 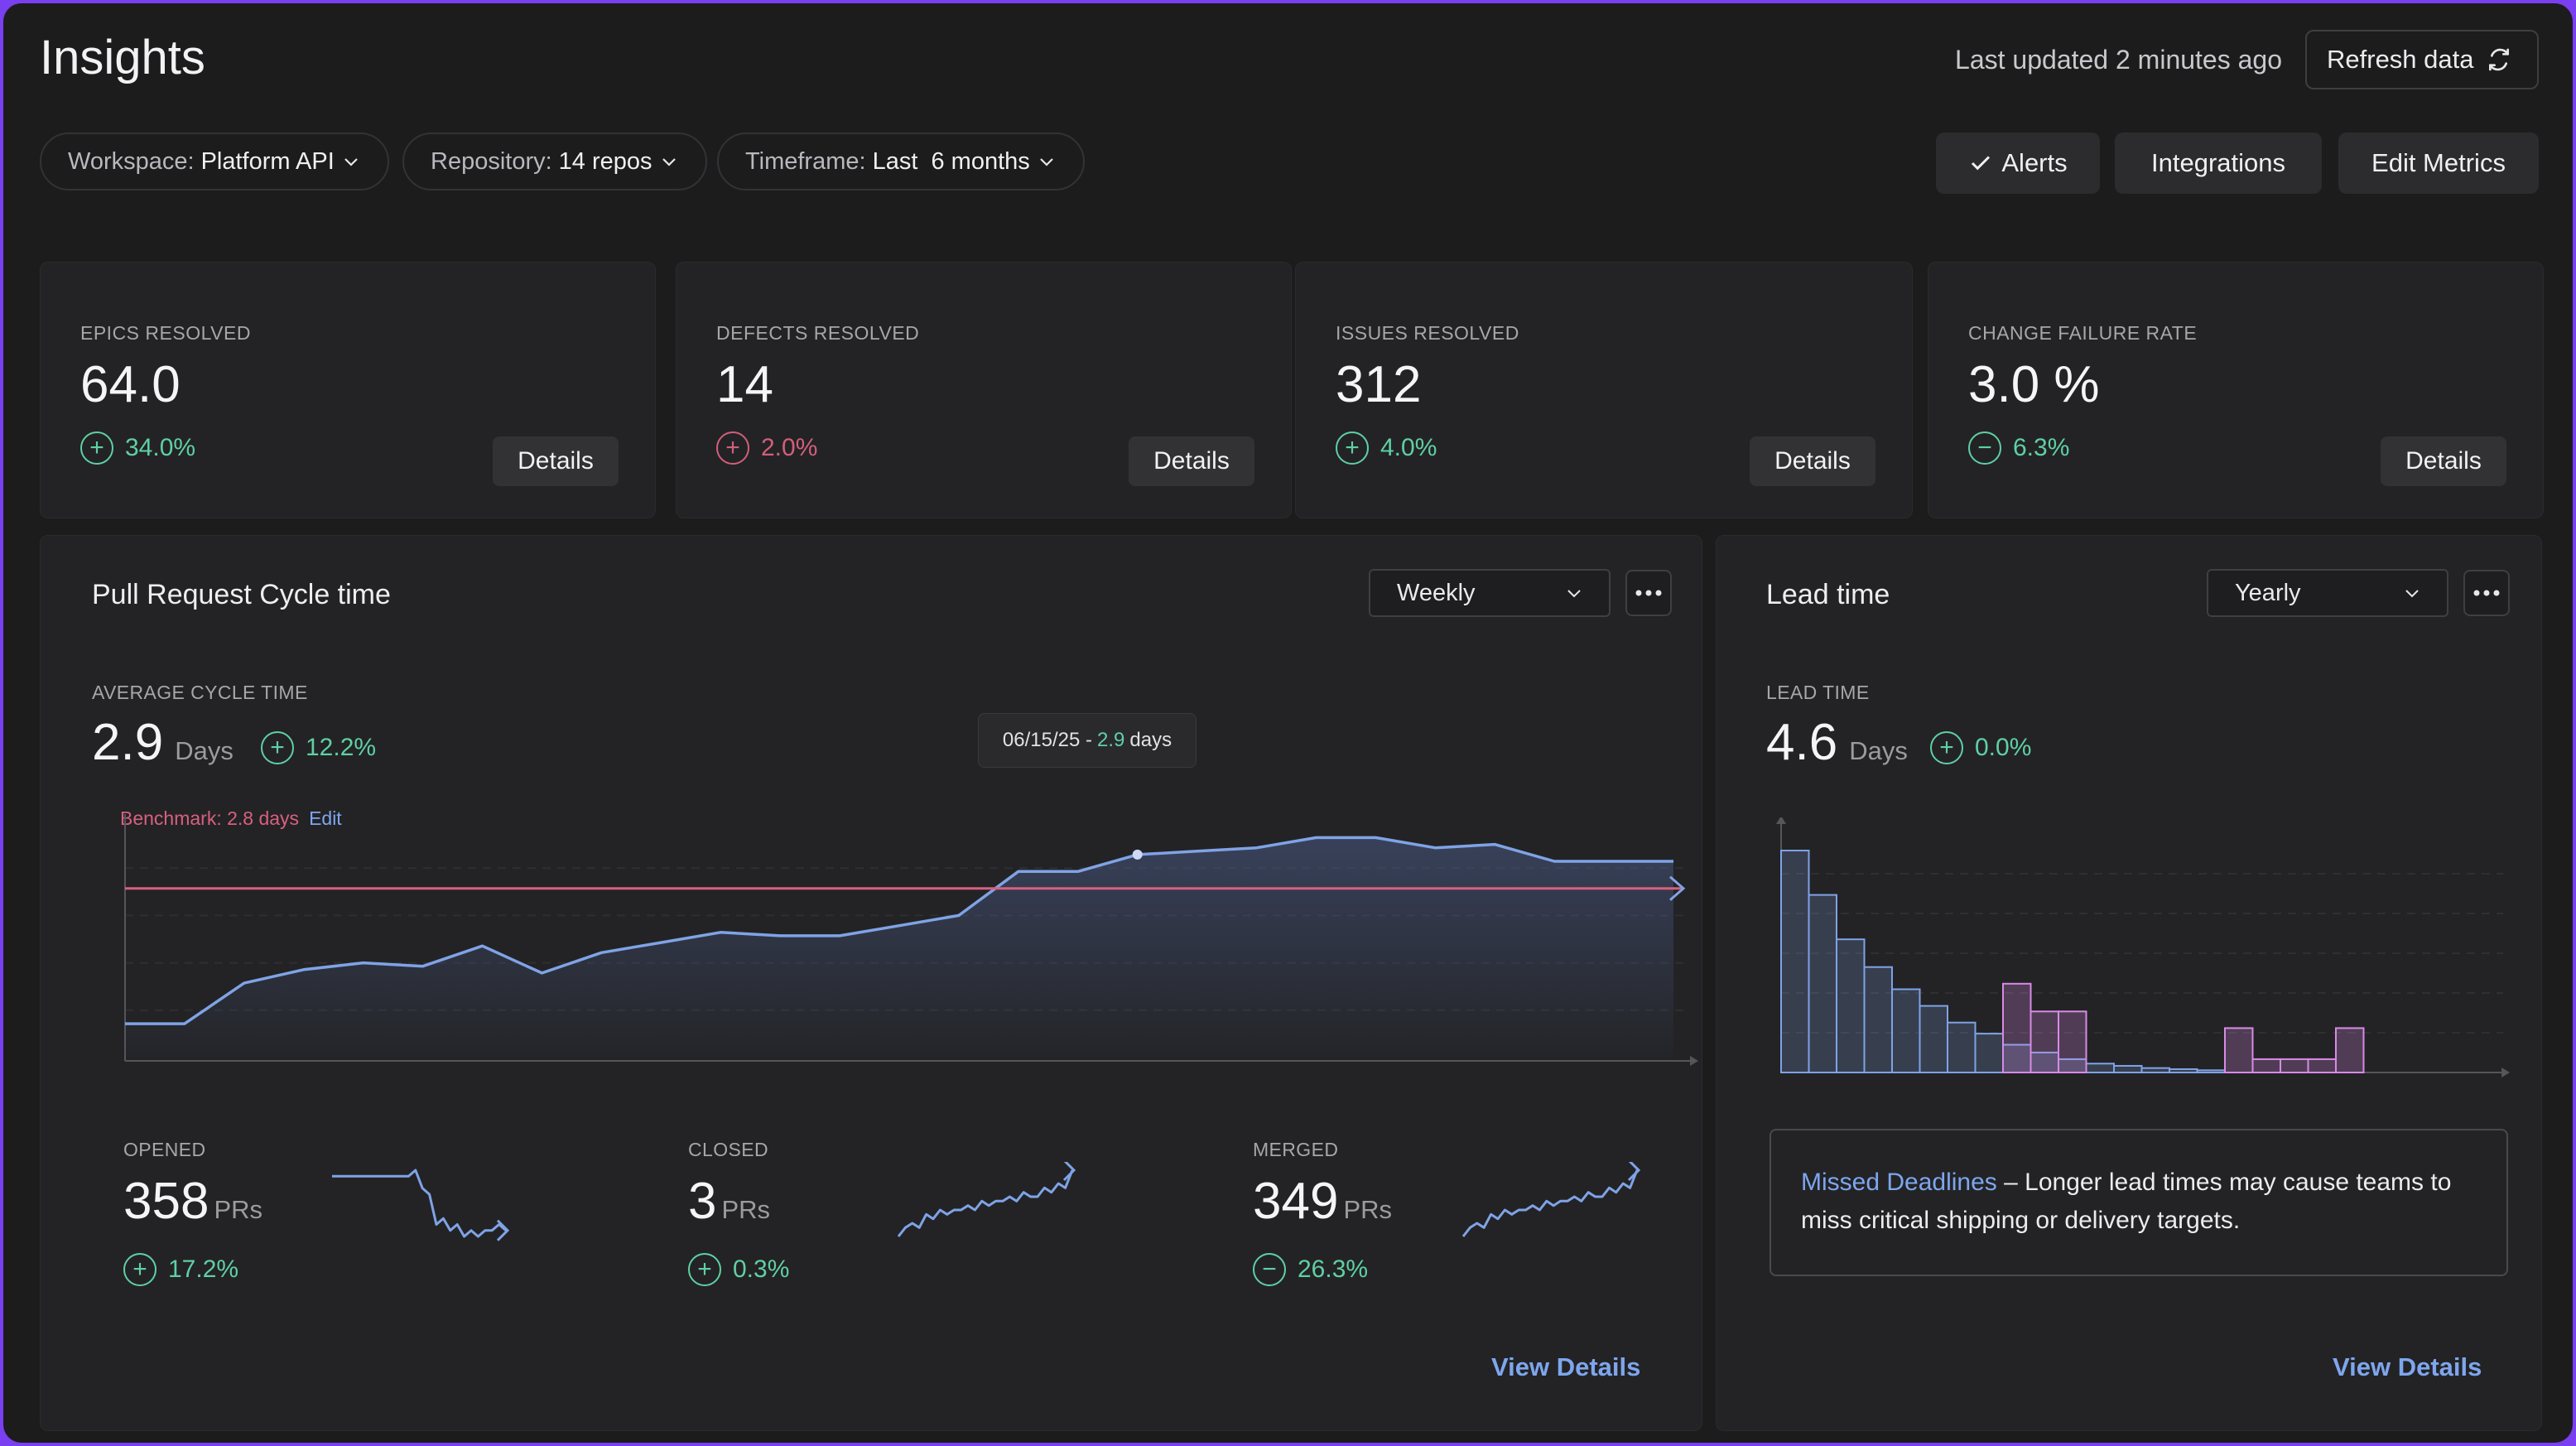 What do you see at coordinates (1379, 384) in the screenshot?
I see `kpi-value: 312` at bounding box center [1379, 384].